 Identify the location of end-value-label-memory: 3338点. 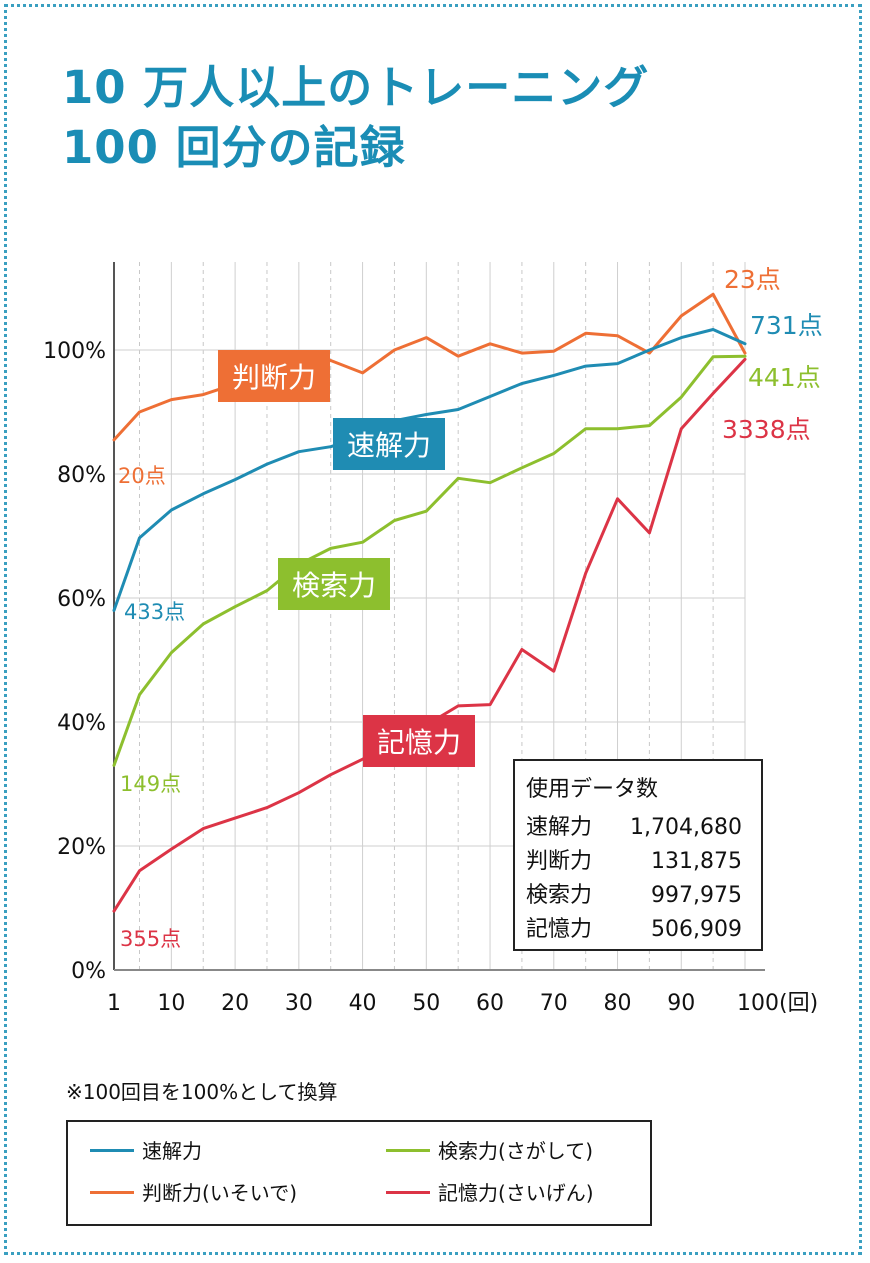
(766, 429).